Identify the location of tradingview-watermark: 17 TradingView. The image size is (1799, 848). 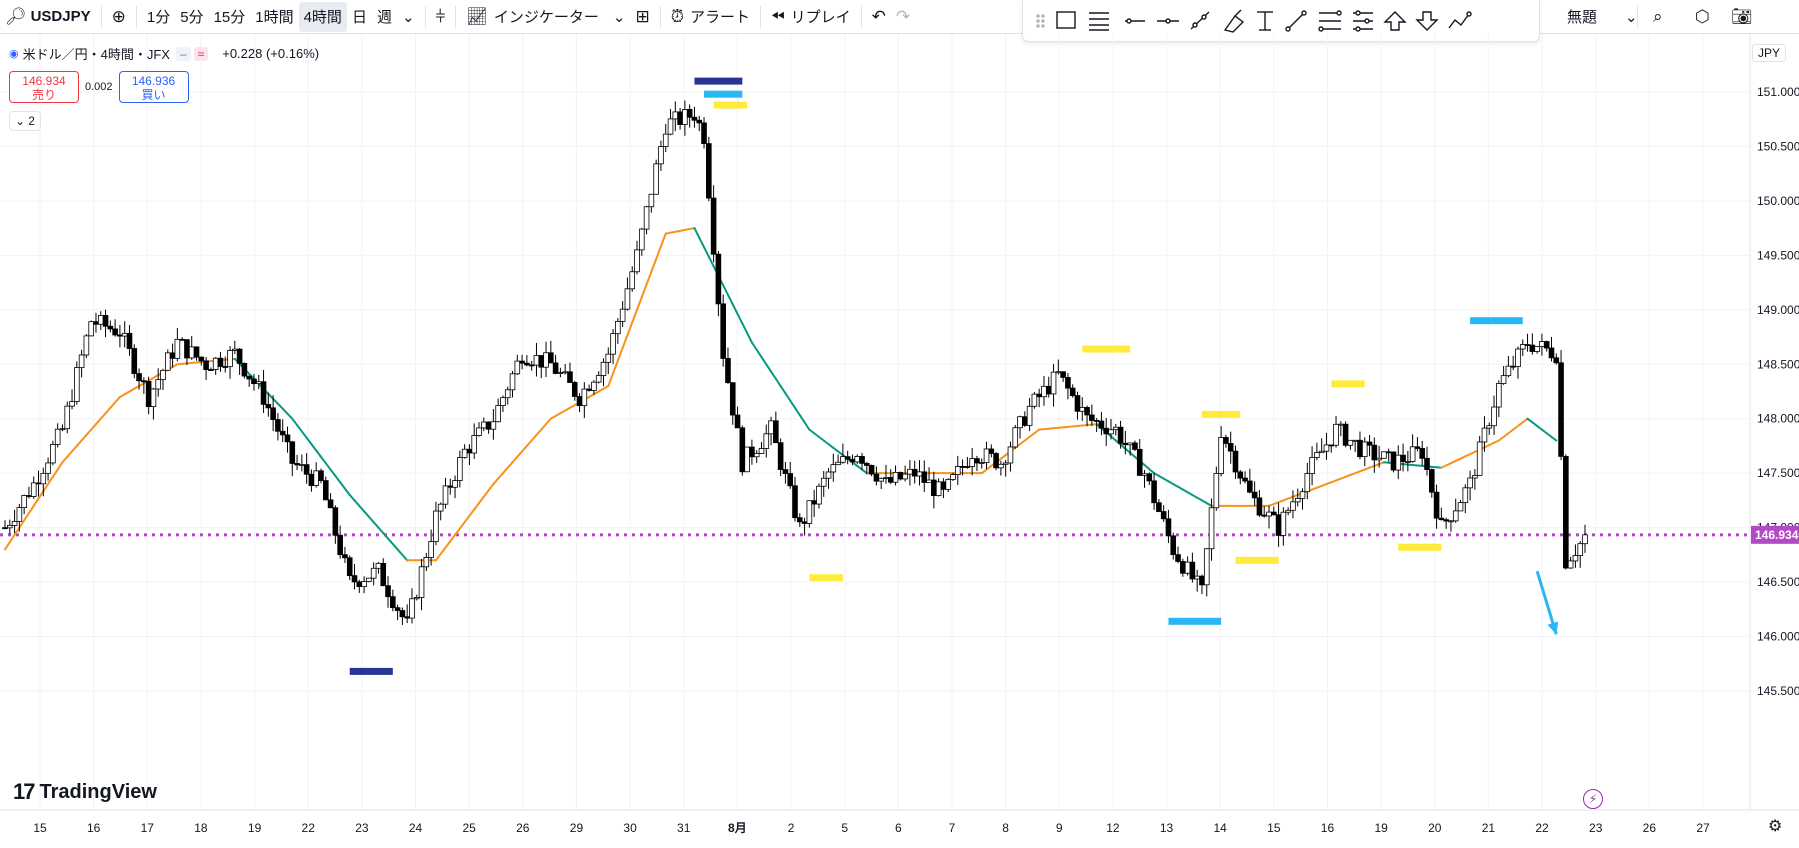
(85, 792).